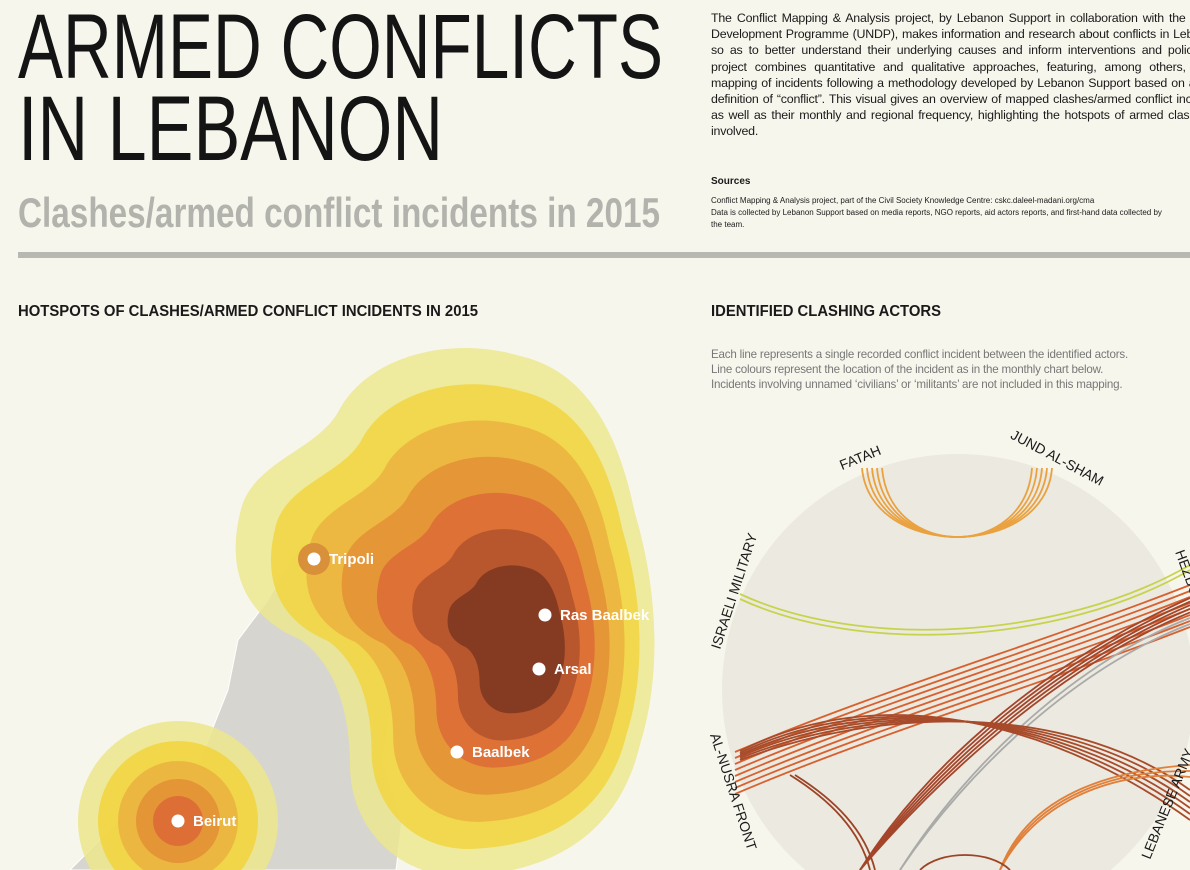 The height and width of the screenshot is (870, 1190). I want to click on place-label: Tripoli, so click(351, 559).